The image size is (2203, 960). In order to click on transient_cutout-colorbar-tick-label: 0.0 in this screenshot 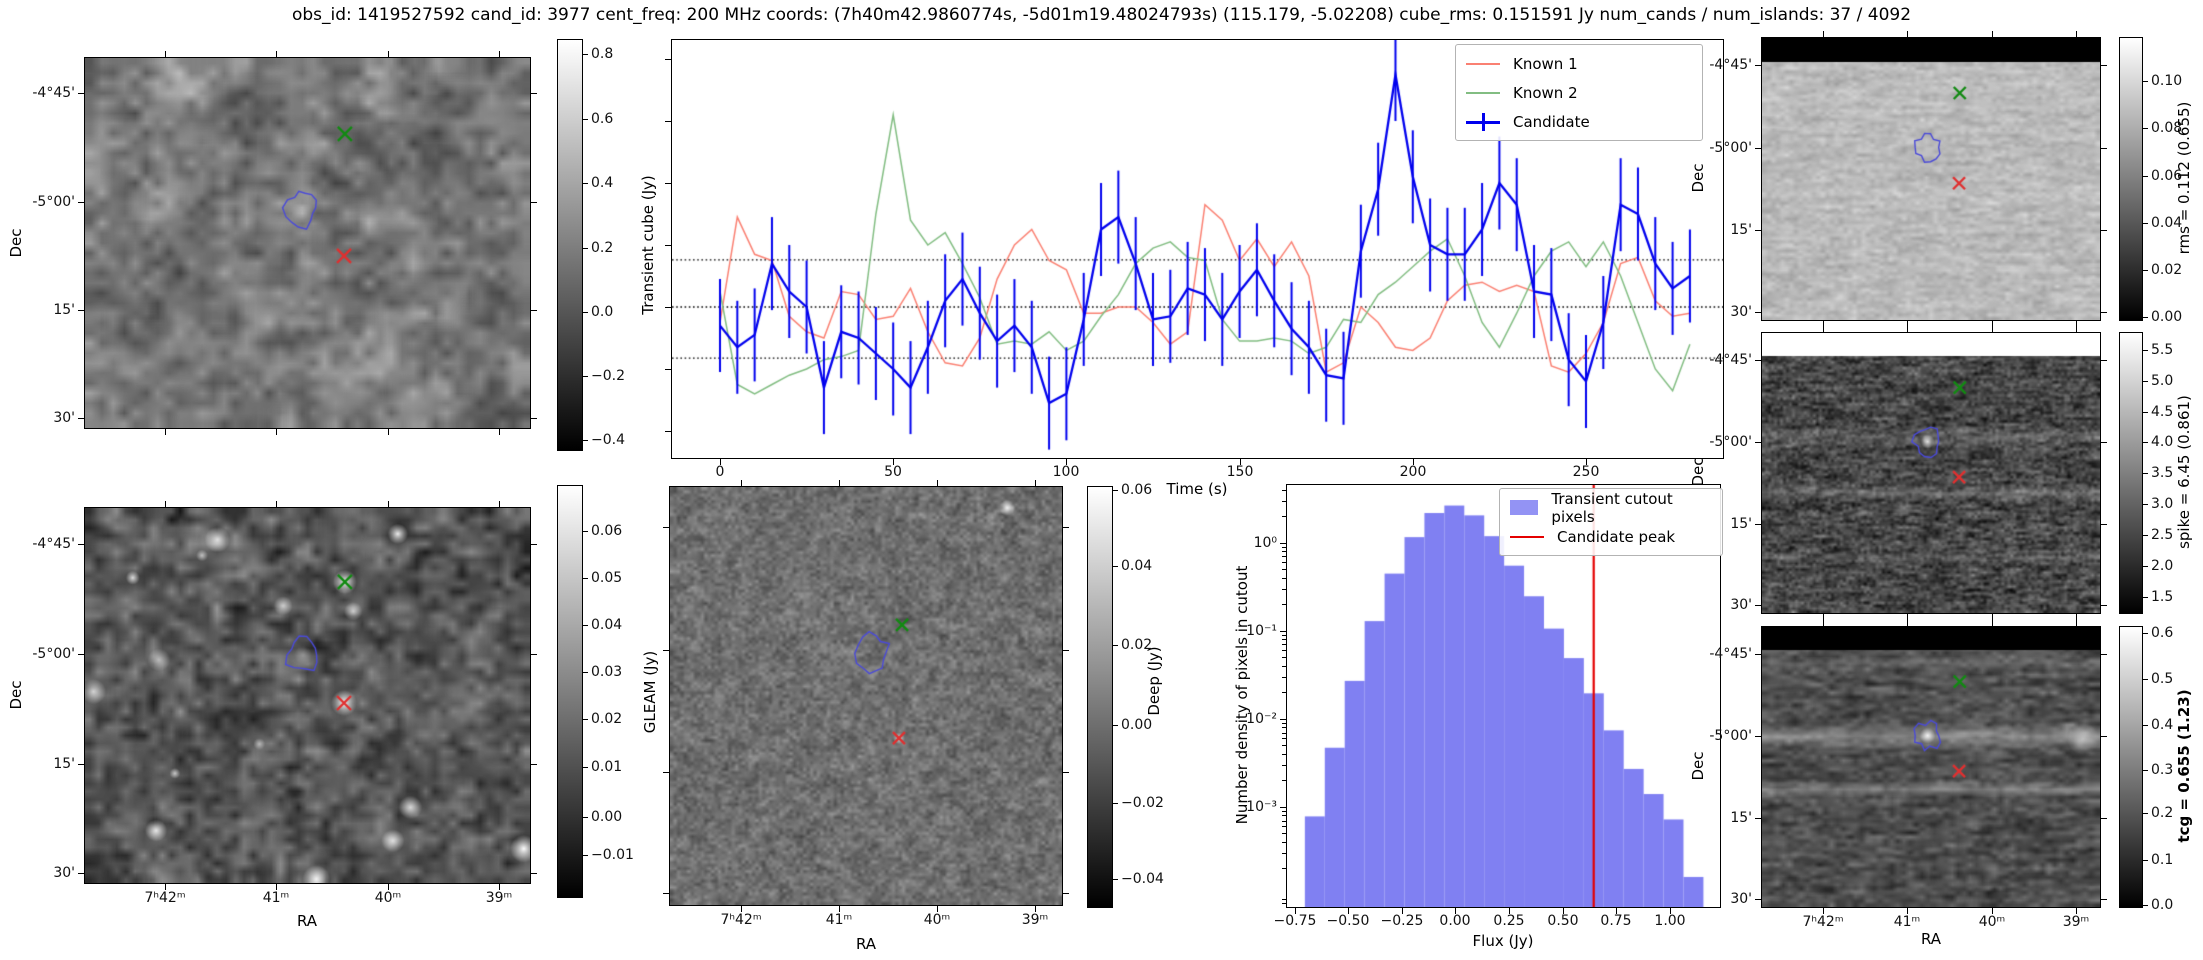, I will do `click(602, 312)`.